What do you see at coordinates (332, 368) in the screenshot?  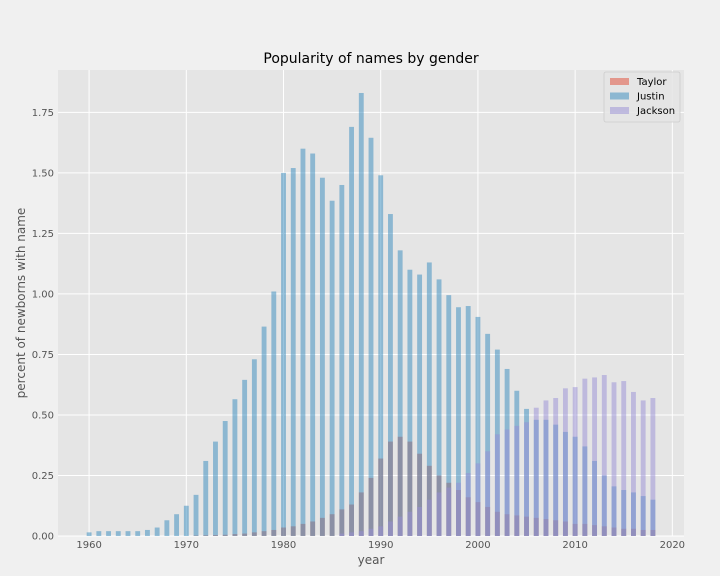 I see `bar-justin-1985` at bounding box center [332, 368].